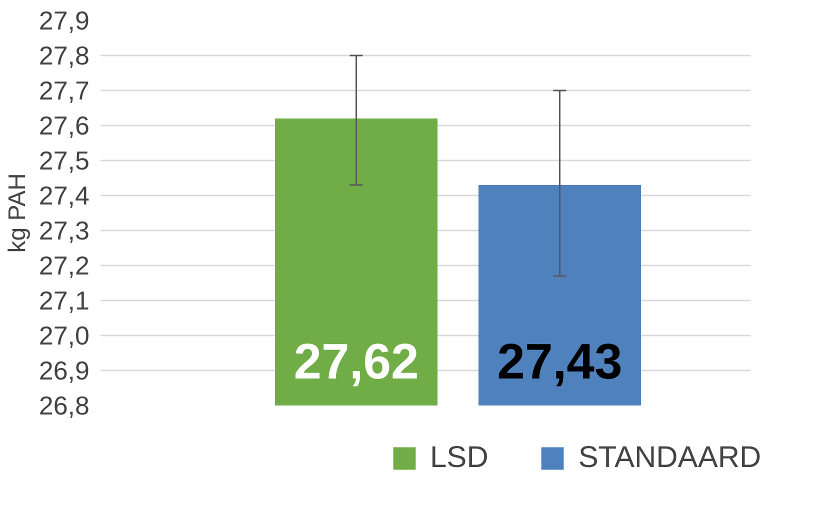 The height and width of the screenshot is (510, 835). I want to click on y-tick-label: 27,0, so click(64, 335).